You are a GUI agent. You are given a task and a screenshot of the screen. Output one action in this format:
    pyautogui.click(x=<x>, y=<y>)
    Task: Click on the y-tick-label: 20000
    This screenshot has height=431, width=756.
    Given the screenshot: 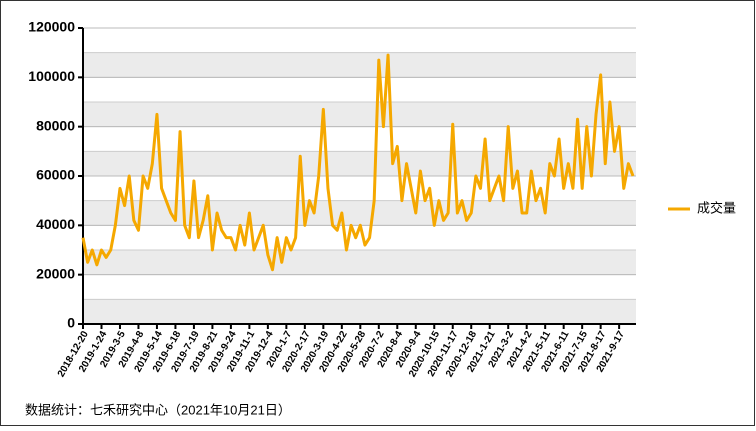 What is the action you would take?
    pyautogui.click(x=55, y=273)
    